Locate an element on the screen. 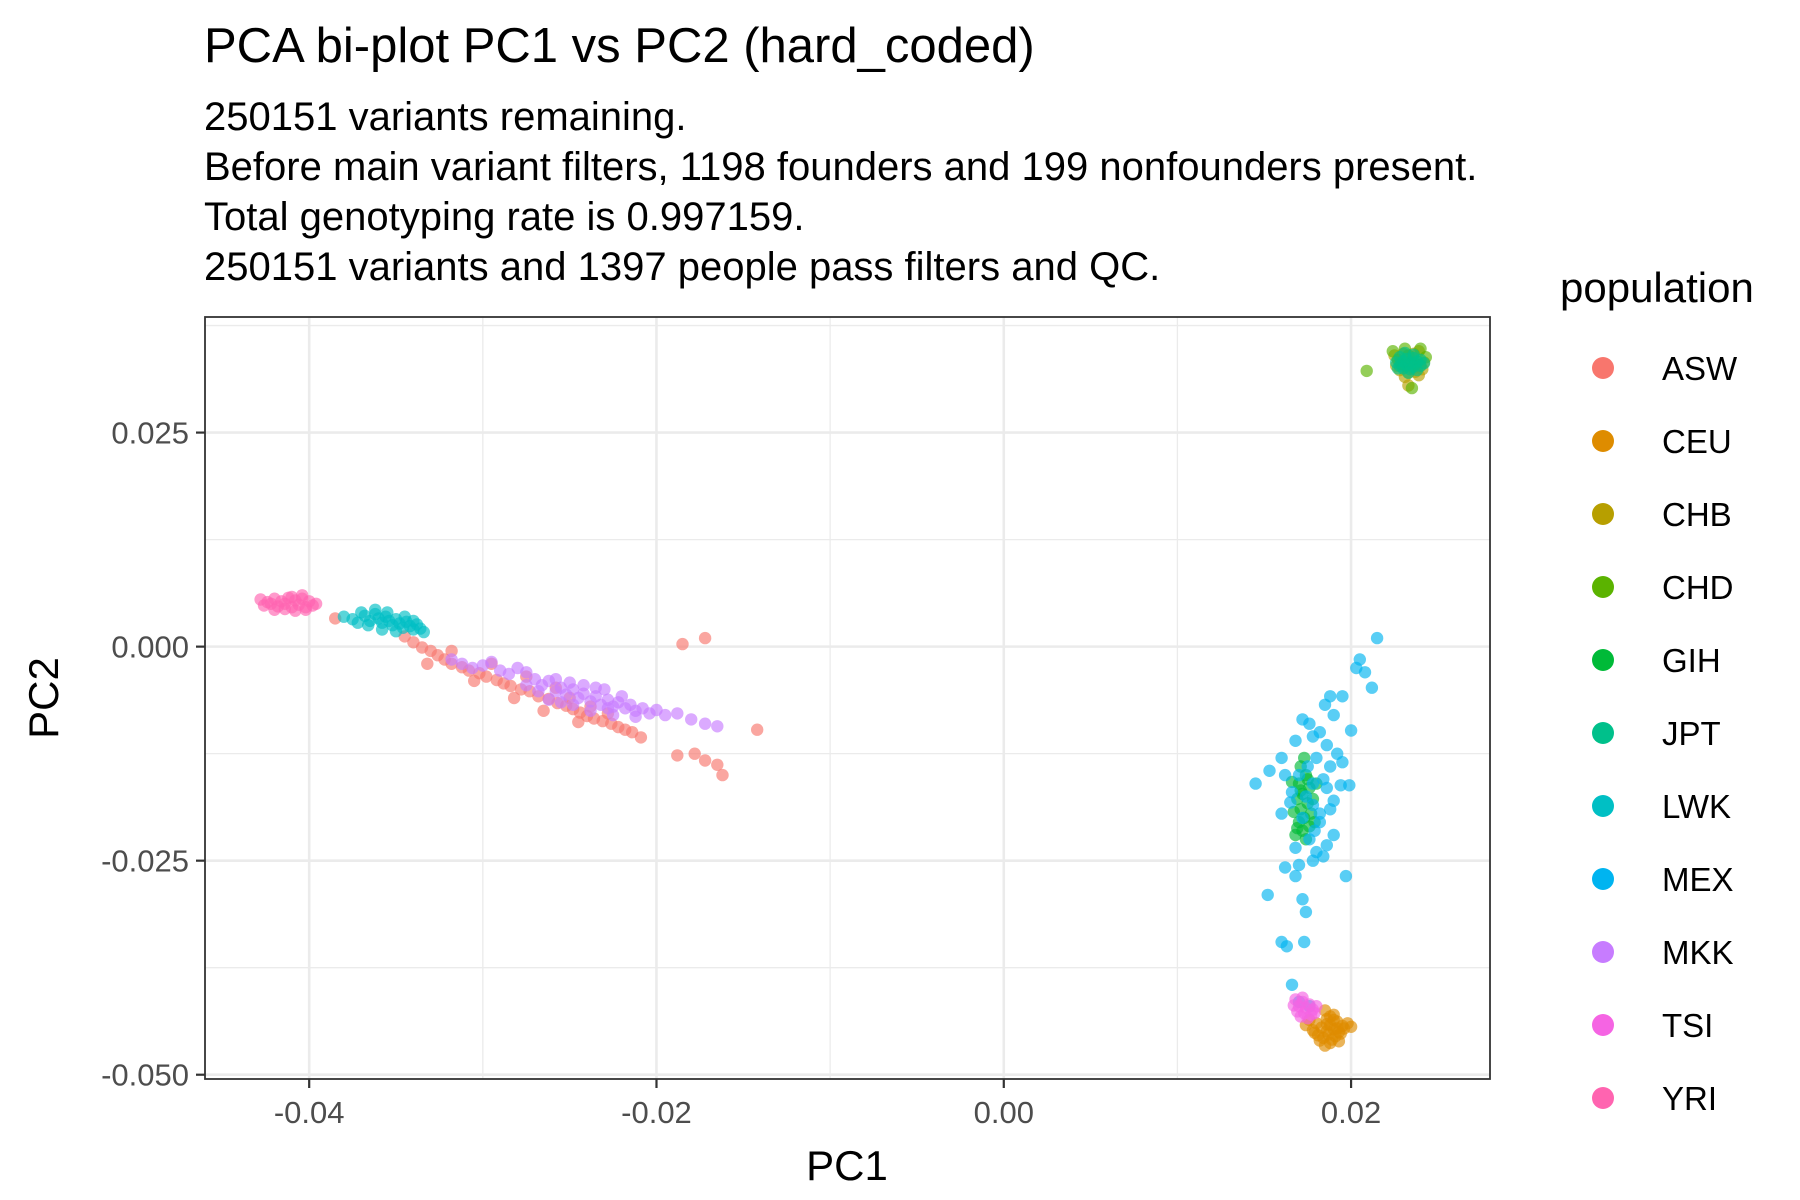  y-tick-label: -0.050 is located at coordinates (145, 1075).